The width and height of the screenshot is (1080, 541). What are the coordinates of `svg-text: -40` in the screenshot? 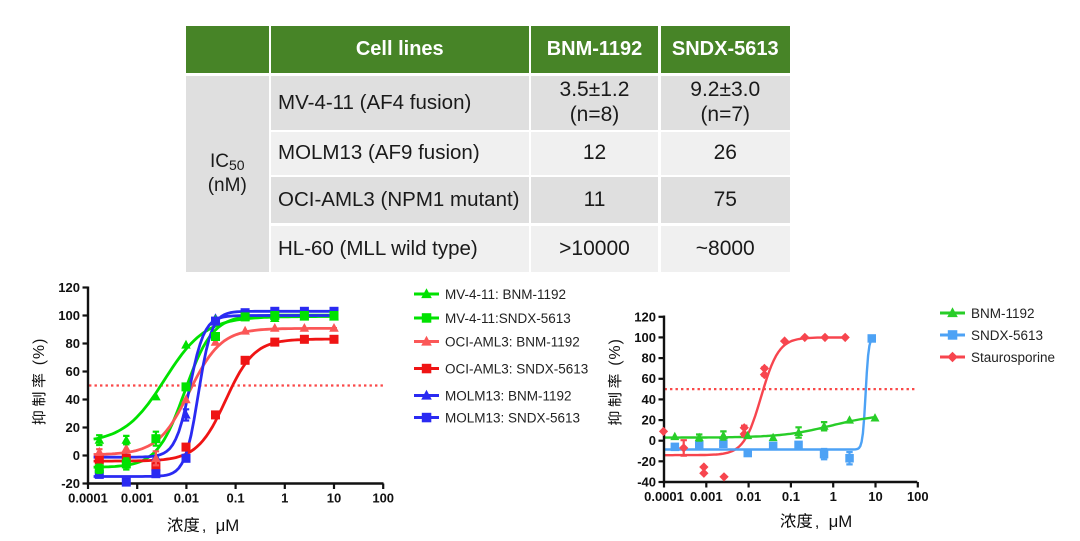 It's located at (646, 482).